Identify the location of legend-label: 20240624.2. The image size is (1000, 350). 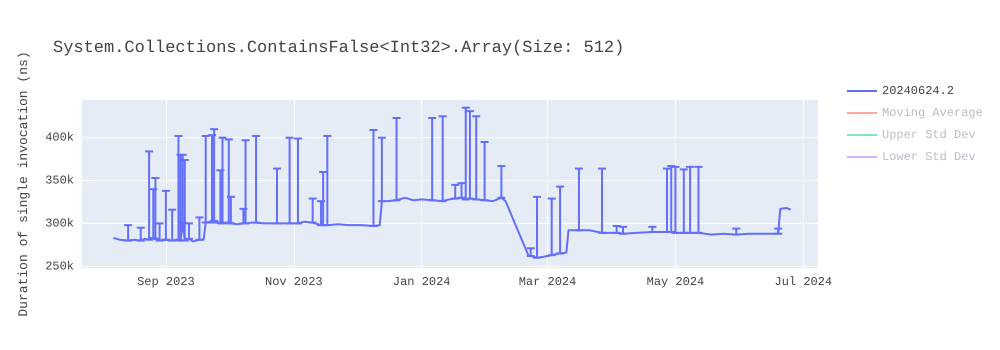
(918, 91).